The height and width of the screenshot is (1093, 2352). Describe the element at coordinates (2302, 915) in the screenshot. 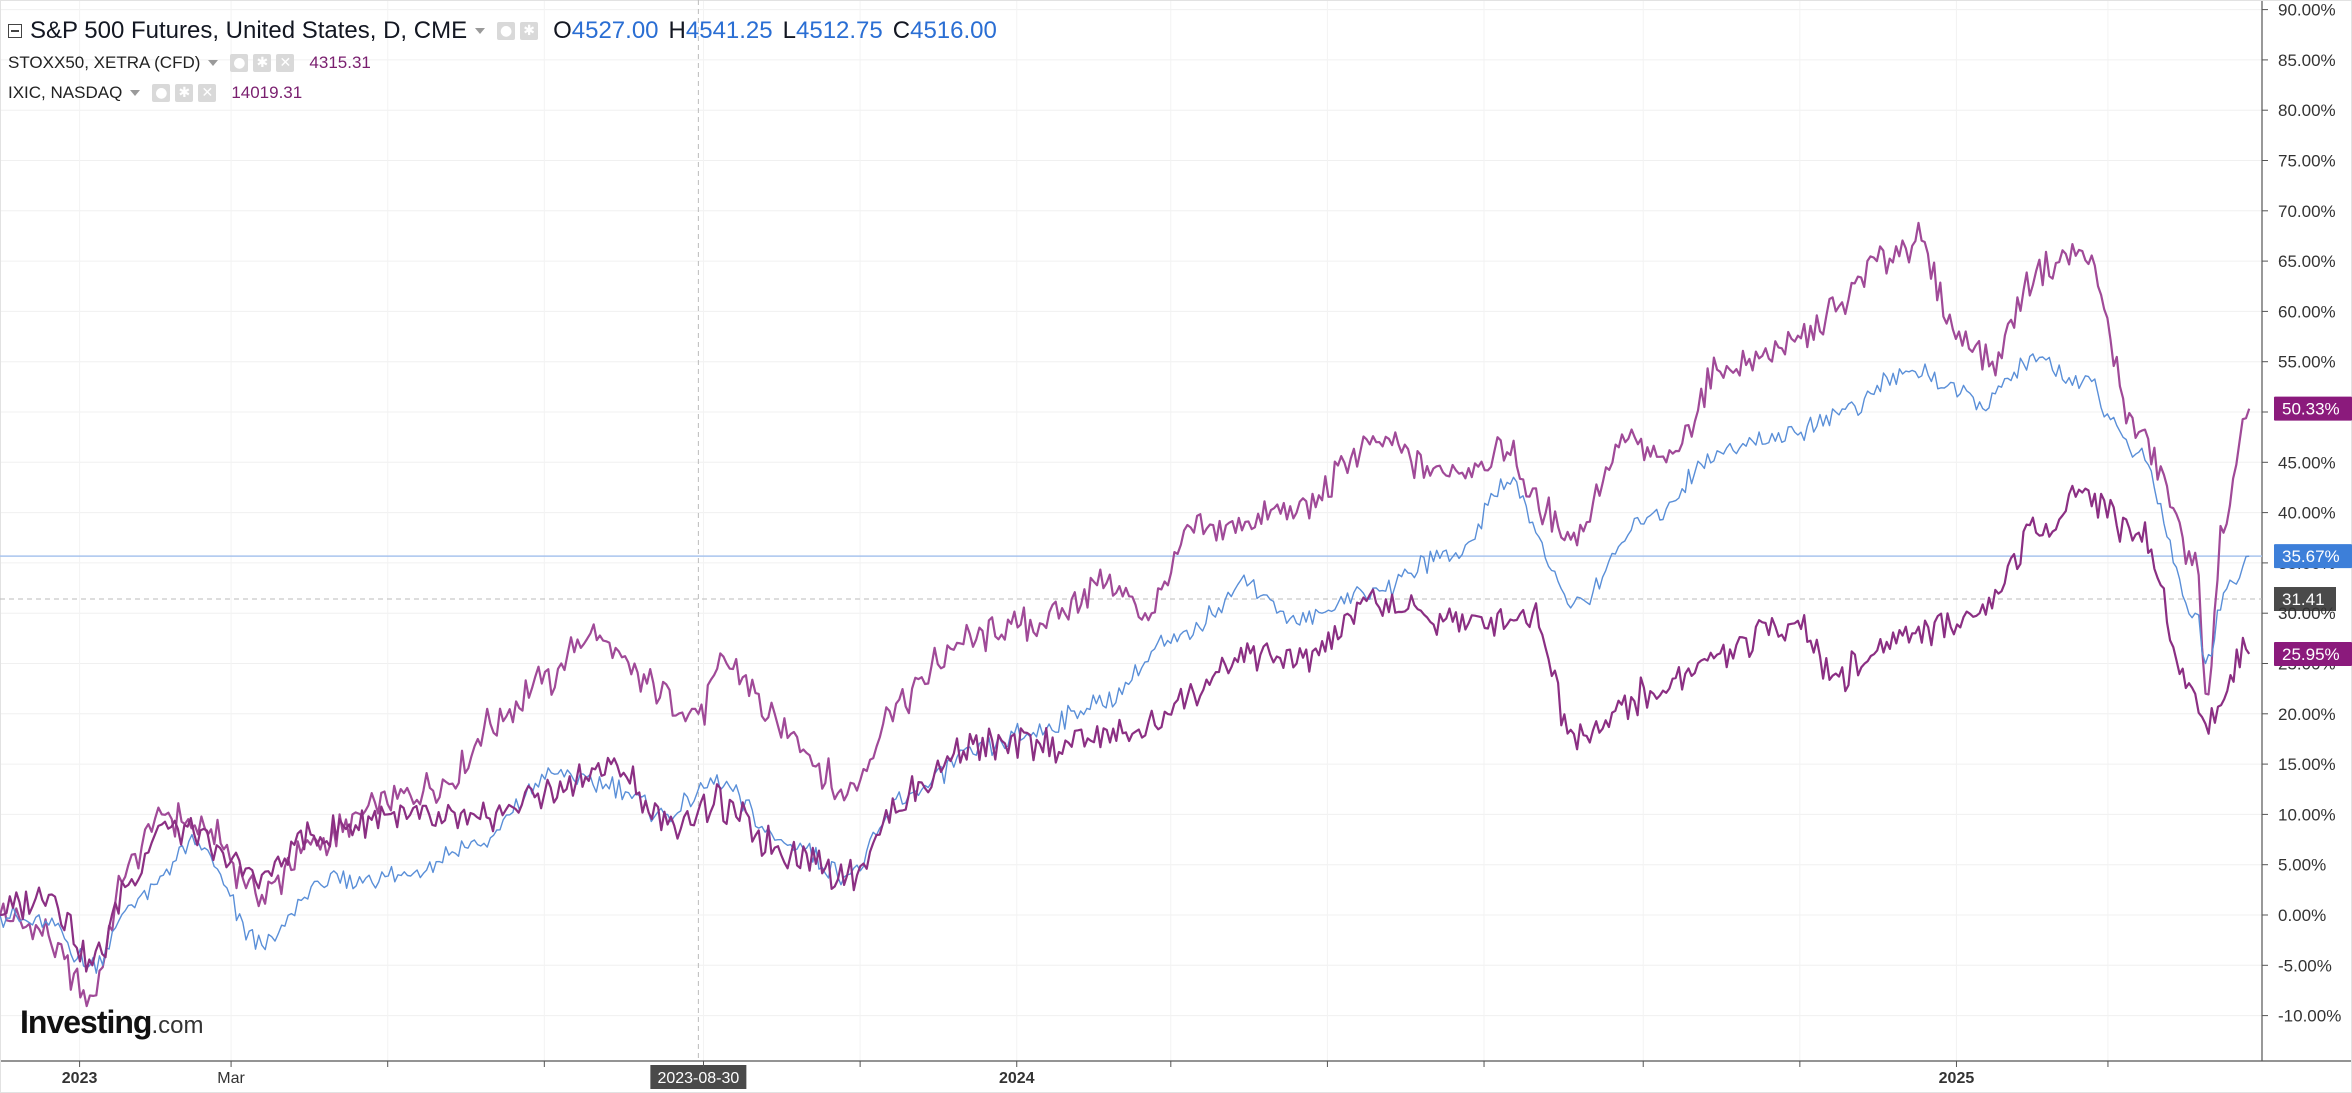

I see `y-tick-label: 0.00%` at that location.